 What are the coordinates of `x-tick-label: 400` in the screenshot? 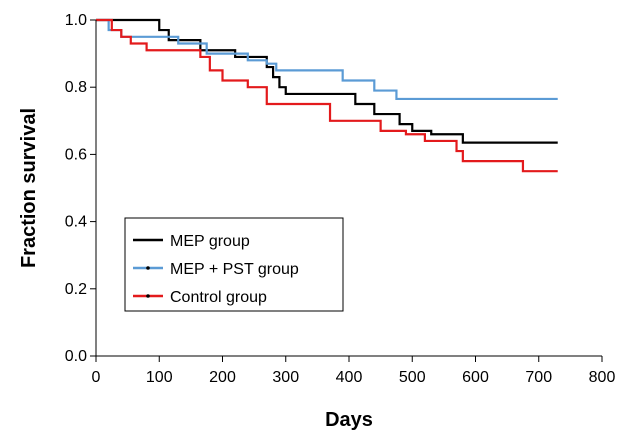 It's located at (349, 377).